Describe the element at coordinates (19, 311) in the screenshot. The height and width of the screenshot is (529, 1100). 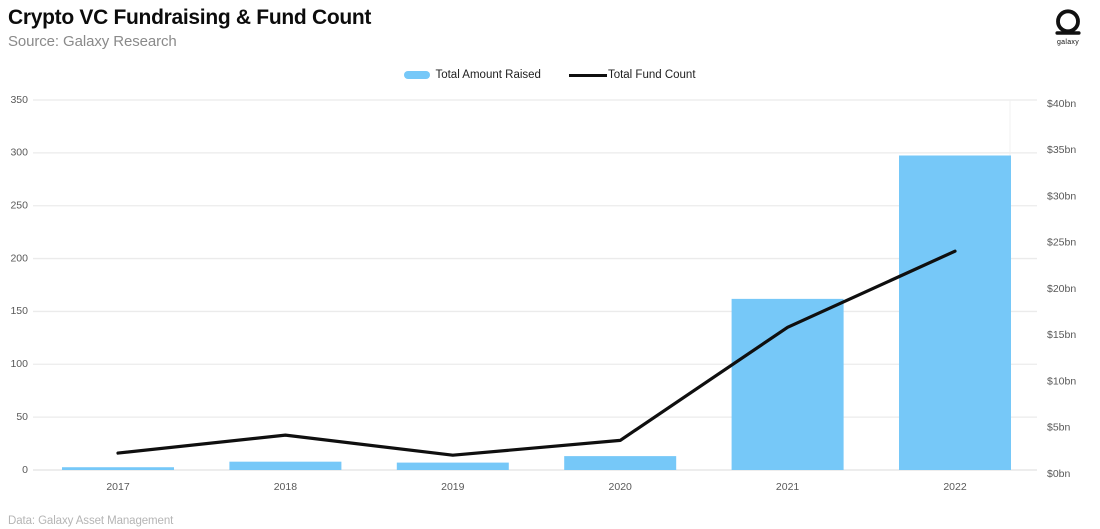
I see `y-axis-left-tick-label: 150` at that location.